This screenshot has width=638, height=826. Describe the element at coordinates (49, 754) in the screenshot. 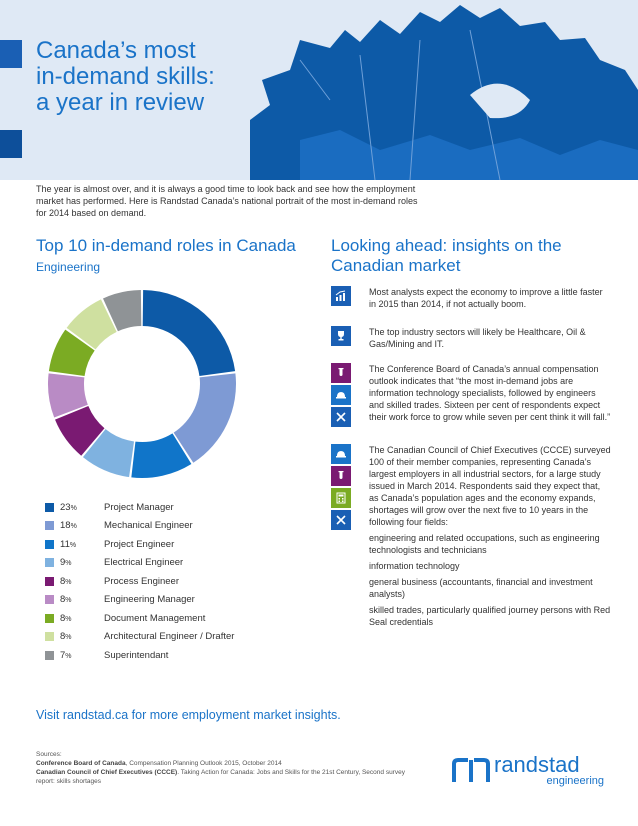

I see `sources-label: Sources:` at that location.